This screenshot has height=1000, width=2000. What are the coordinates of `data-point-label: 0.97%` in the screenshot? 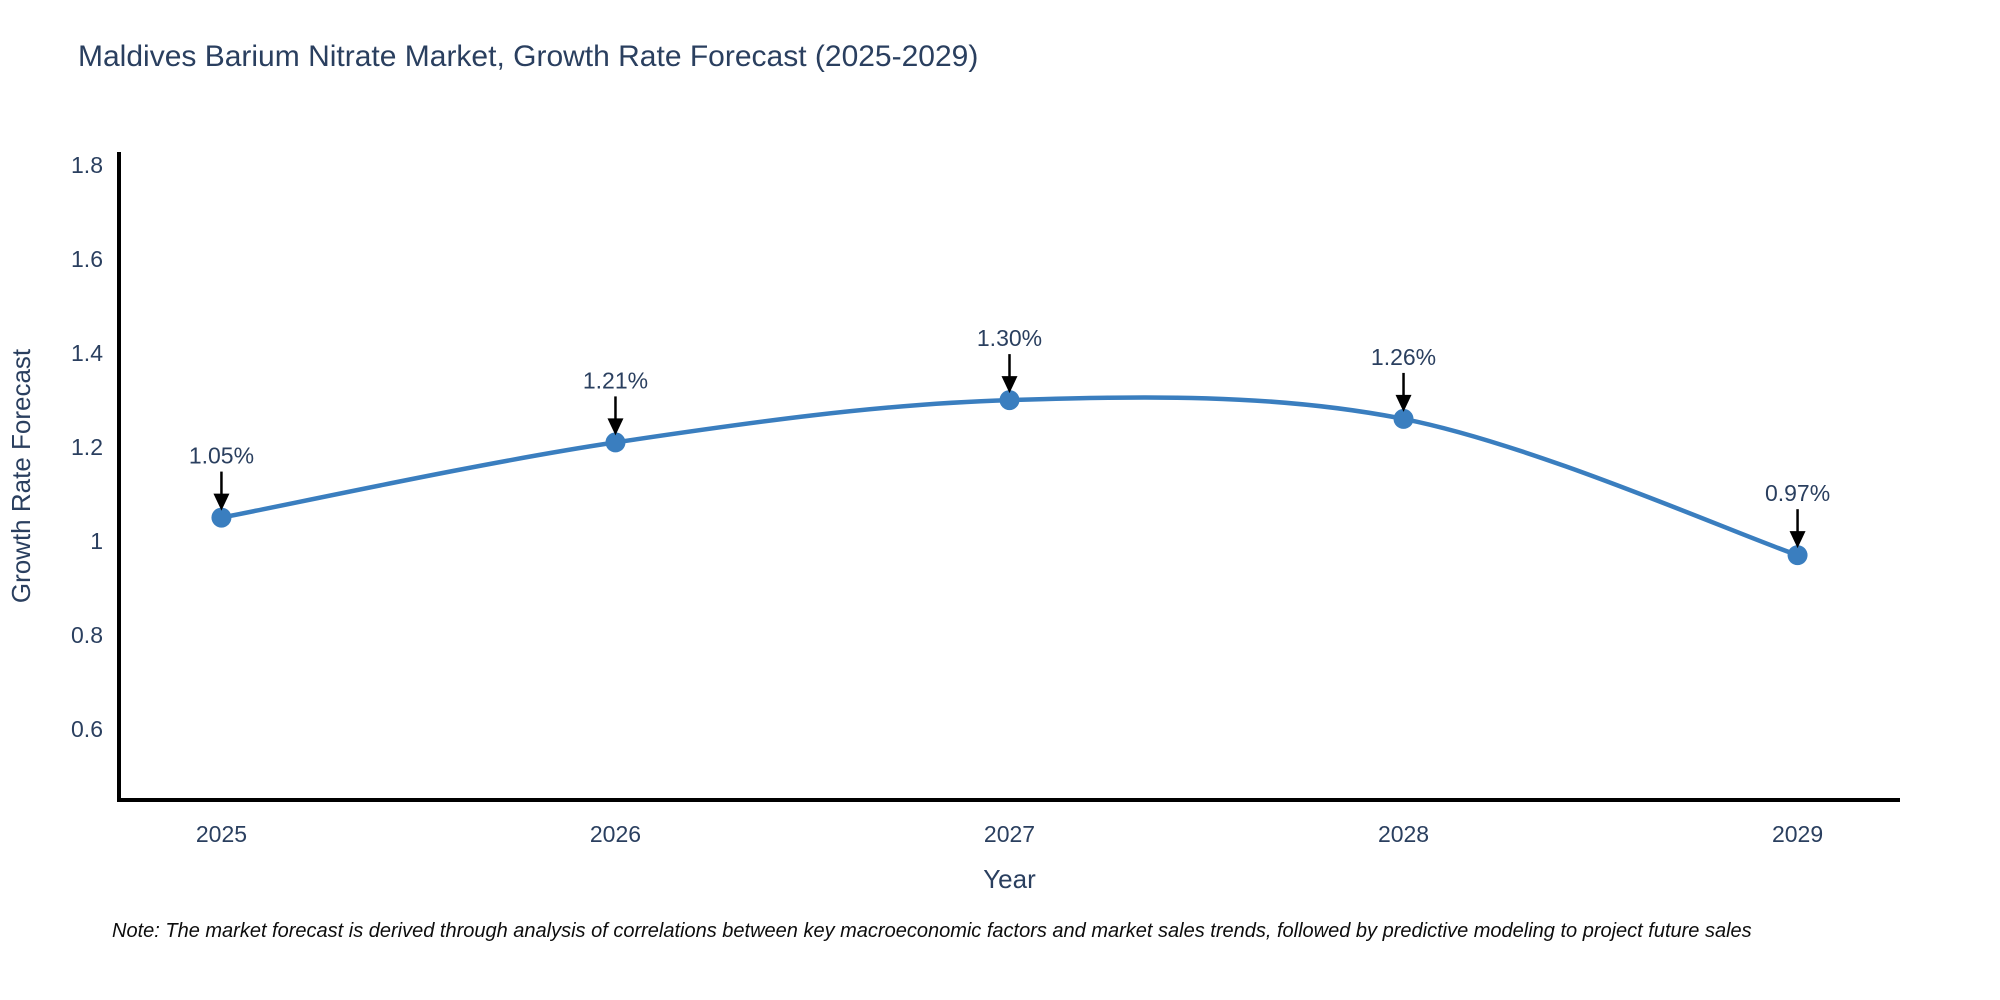 It's located at (1797, 493).